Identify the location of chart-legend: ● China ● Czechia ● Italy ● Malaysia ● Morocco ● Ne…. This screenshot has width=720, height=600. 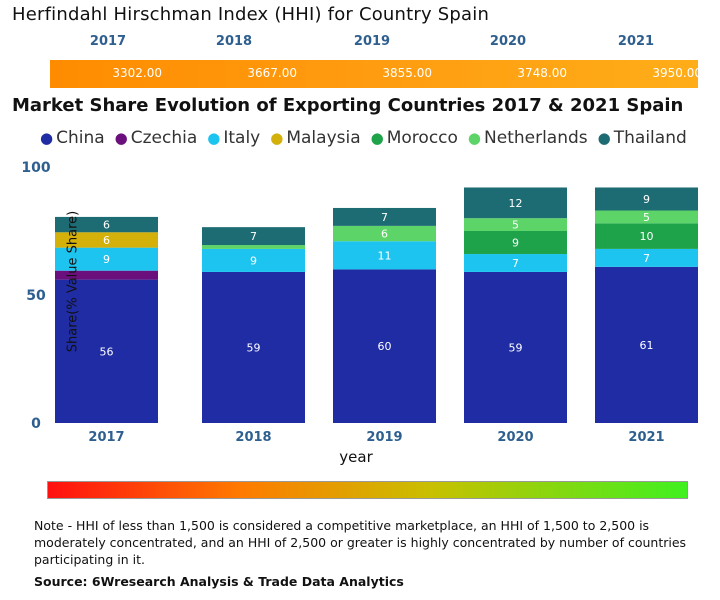
(363, 138).